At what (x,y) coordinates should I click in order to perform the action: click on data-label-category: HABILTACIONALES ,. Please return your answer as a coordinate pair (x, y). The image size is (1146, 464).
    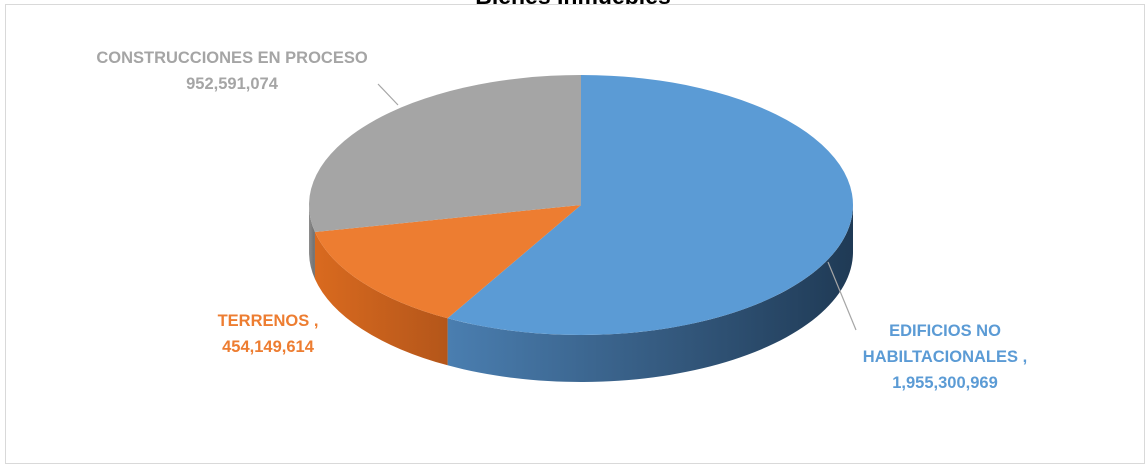
    Looking at the image, I should click on (945, 357).